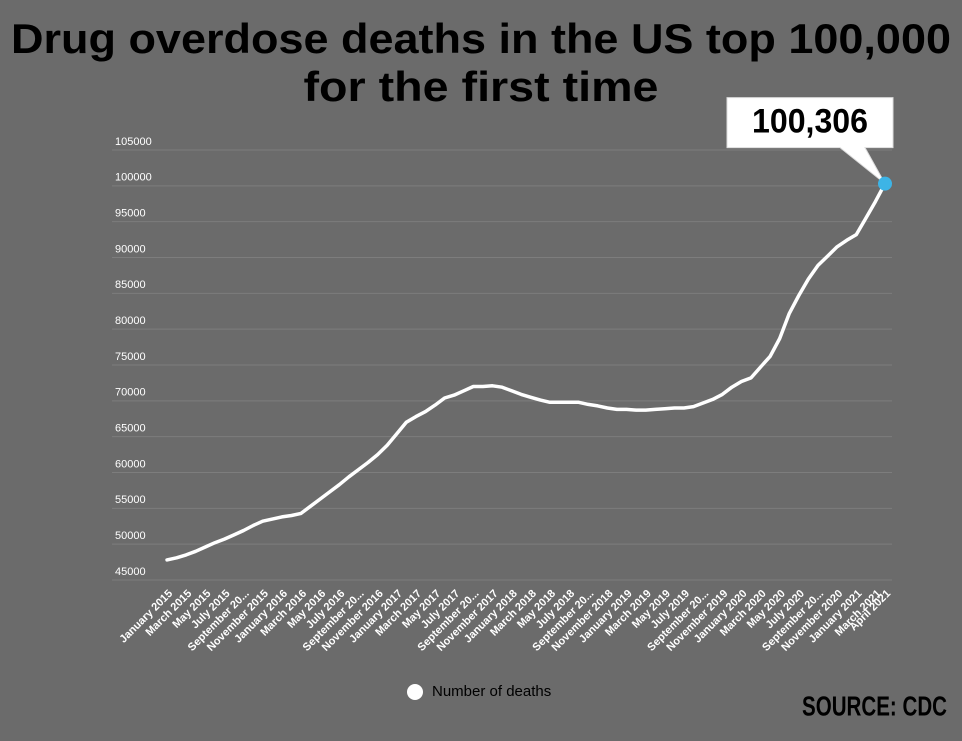 This screenshot has width=962, height=741. Describe the element at coordinates (491, 691) in the screenshot. I see `legend-label: Number of deaths` at that location.